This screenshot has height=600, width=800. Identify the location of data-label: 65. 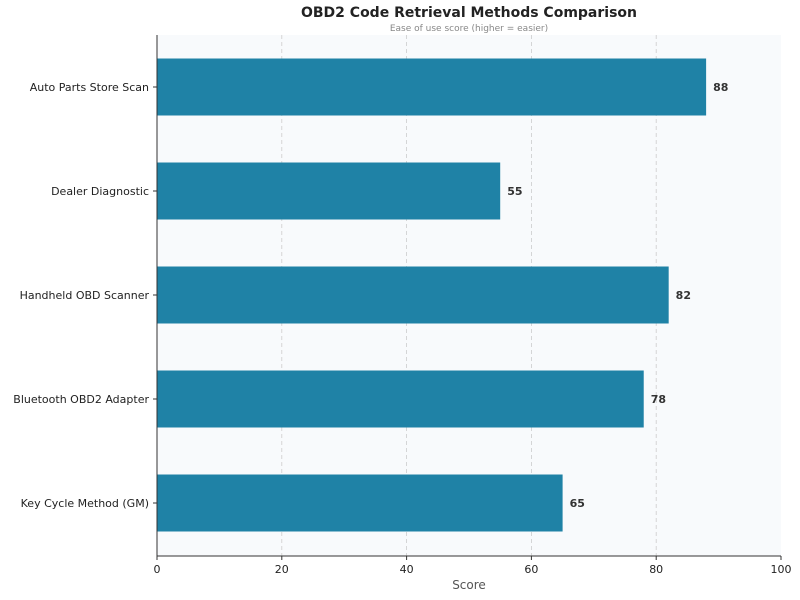
(577, 503).